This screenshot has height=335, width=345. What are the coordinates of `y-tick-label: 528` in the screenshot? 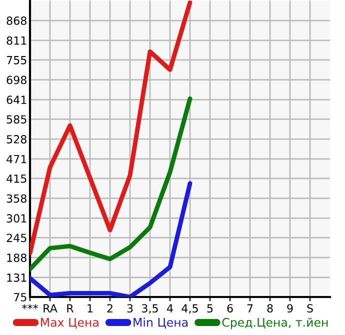 It's located at (16, 139).